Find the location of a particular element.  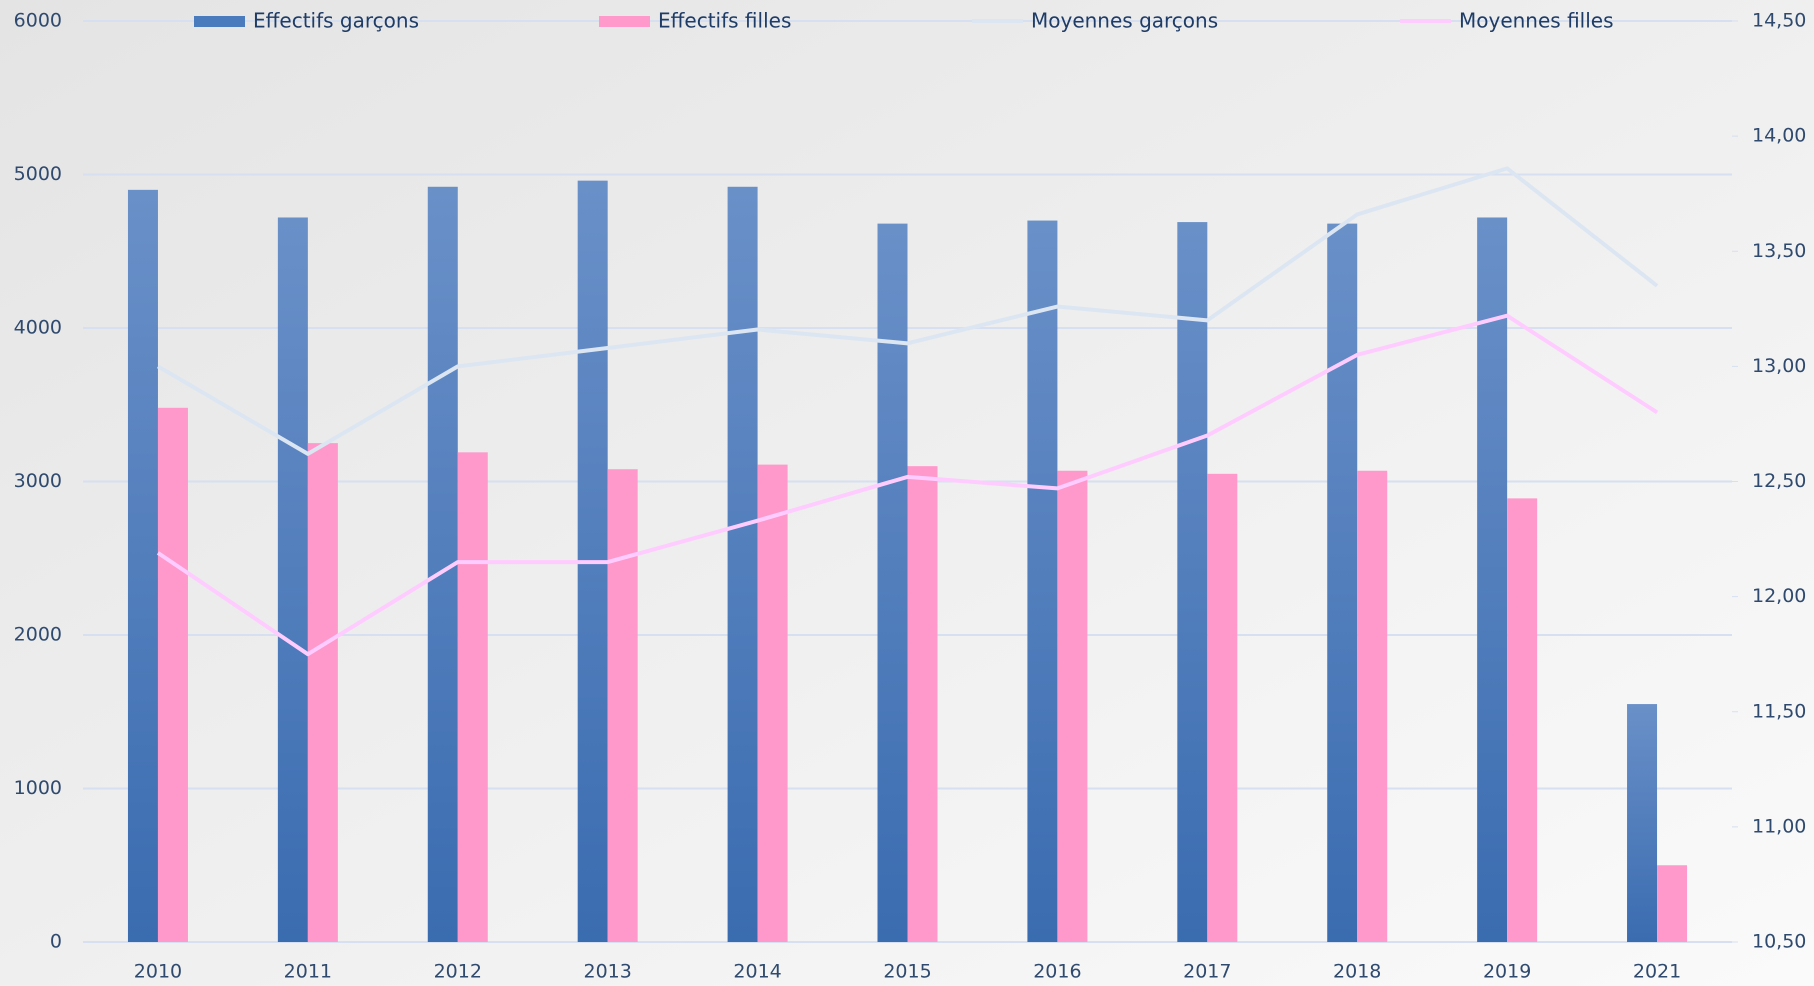

y-tick-label: 6000 is located at coordinates (38, 21).